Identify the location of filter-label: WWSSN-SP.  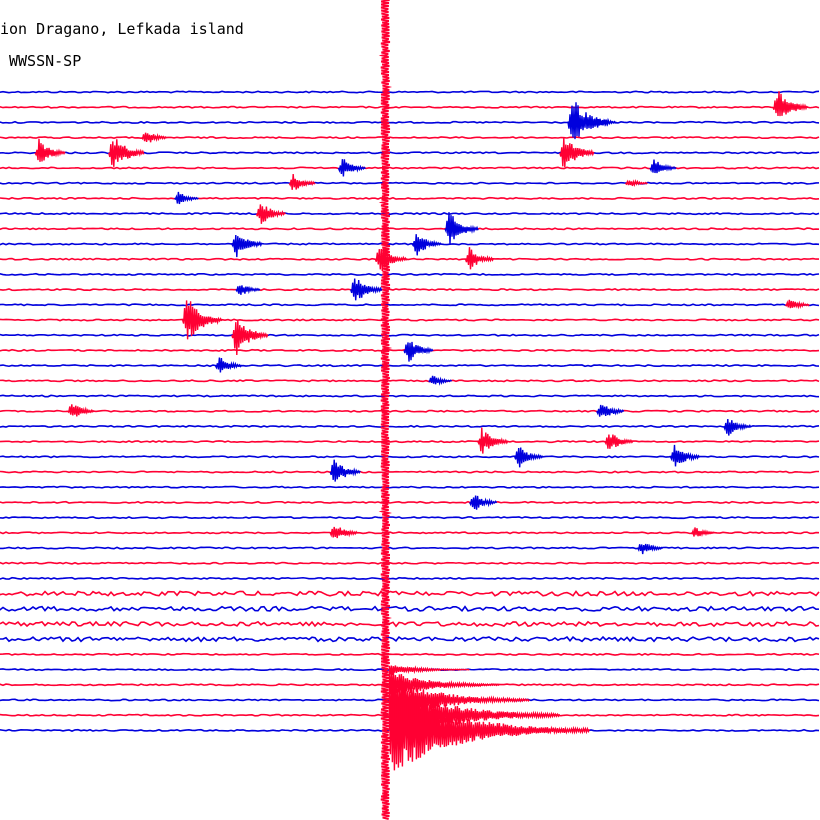
(45, 61).